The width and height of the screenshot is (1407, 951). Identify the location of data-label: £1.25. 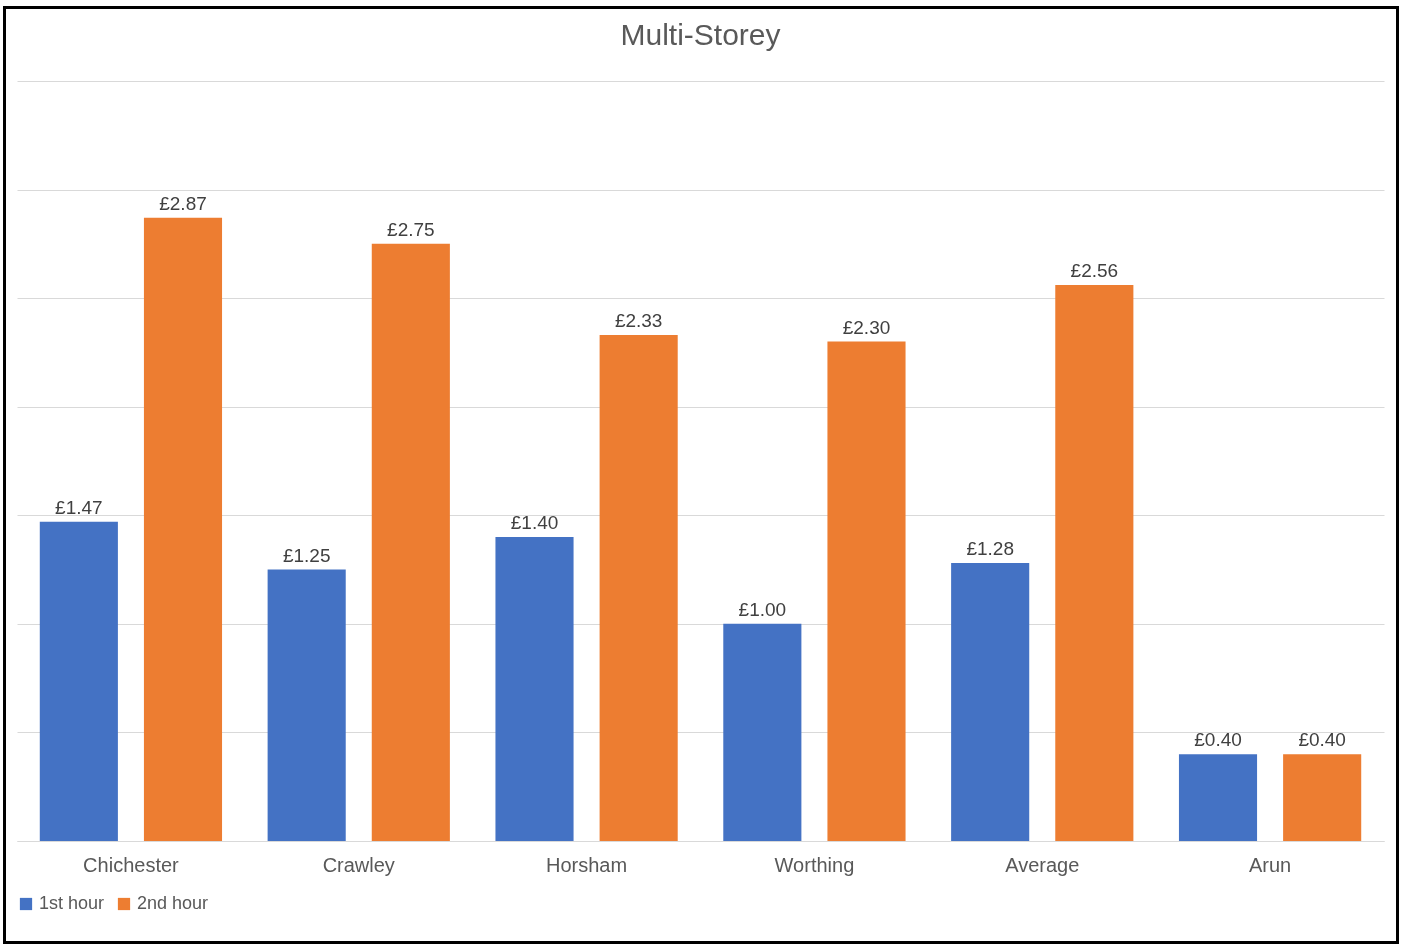
(306, 555).